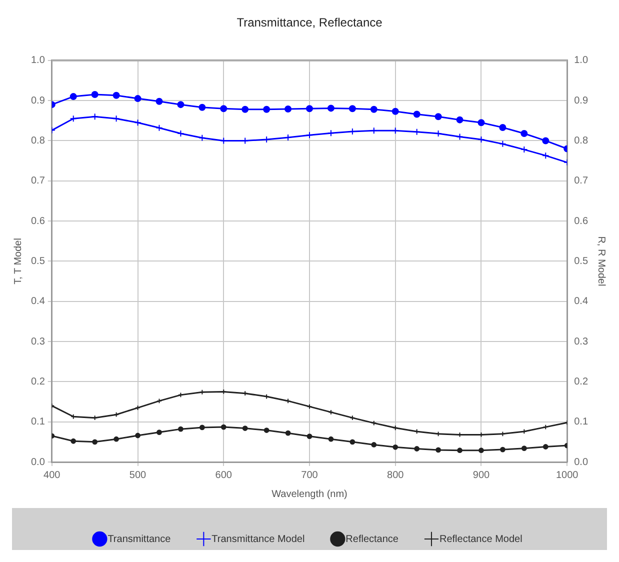 This screenshot has height=562, width=619. I want to click on legend-label: Reflectance, so click(372, 539).